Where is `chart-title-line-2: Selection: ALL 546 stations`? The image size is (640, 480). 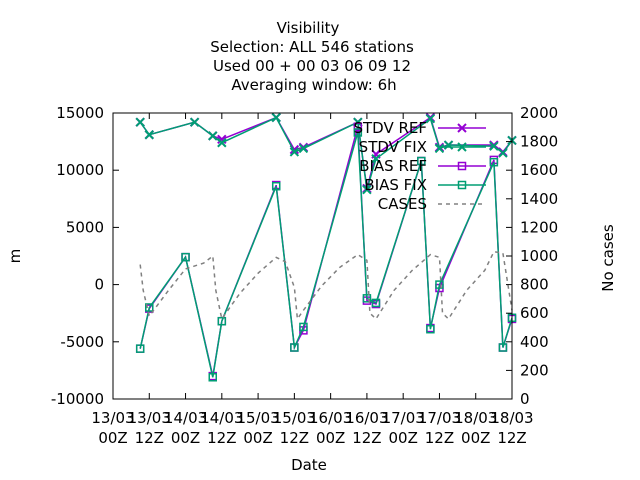 chart-title-line-2: Selection: ALL 546 stations is located at coordinates (312, 47).